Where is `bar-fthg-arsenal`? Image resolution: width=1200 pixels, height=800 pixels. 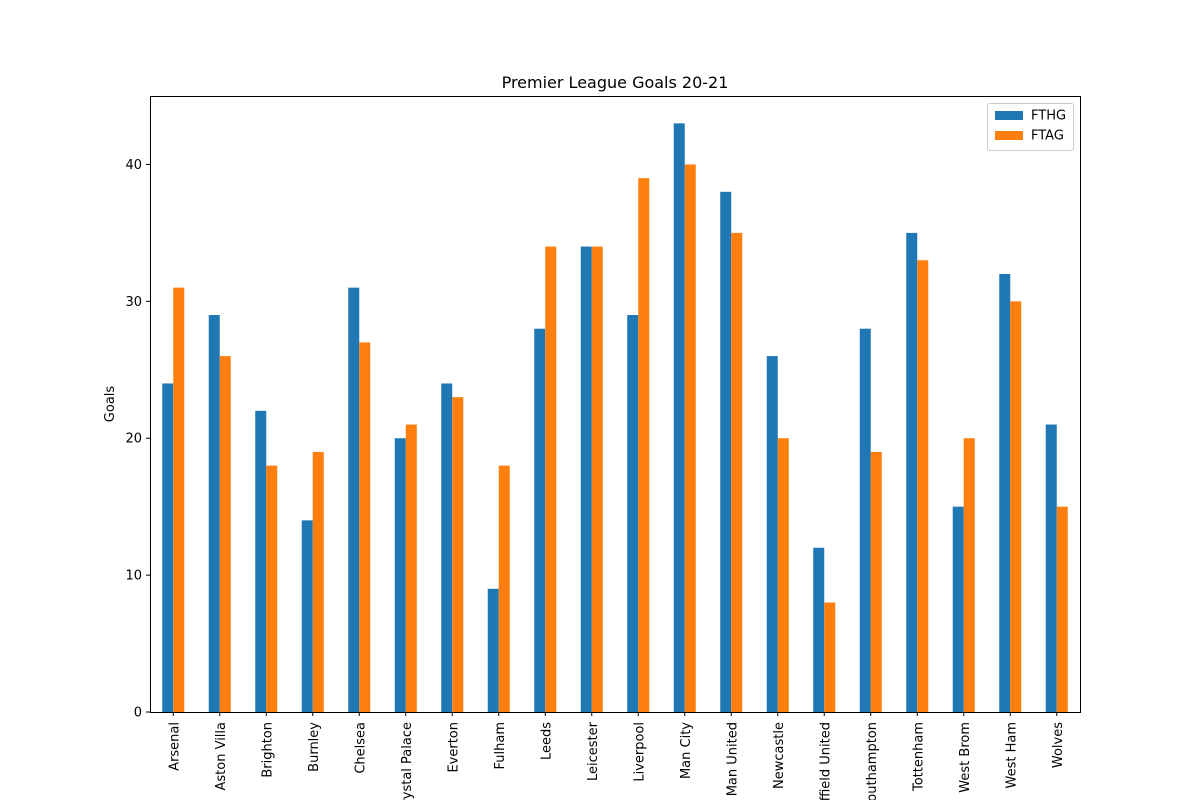
bar-fthg-arsenal is located at coordinates (168, 547).